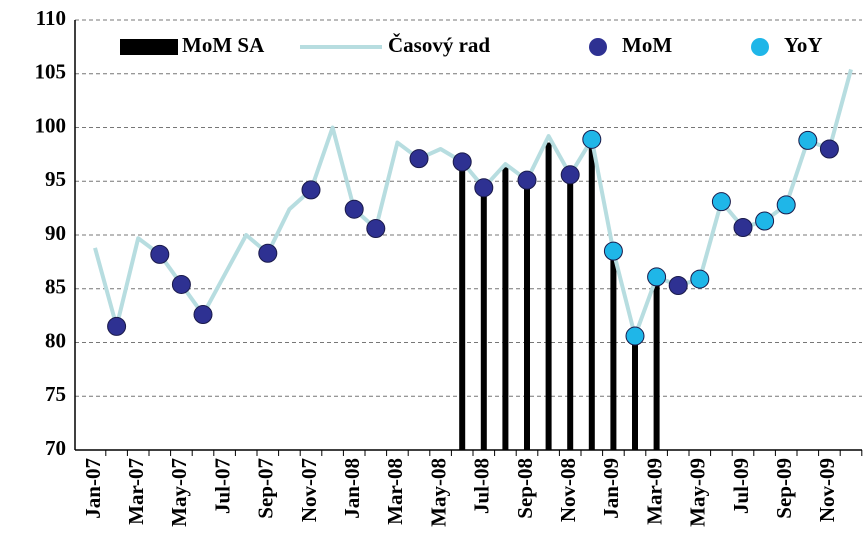  What do you see at coordinates (525, 488) in the screenshot?
I see `x-tick-label: Sep-08` at bounding box center [525, 488].